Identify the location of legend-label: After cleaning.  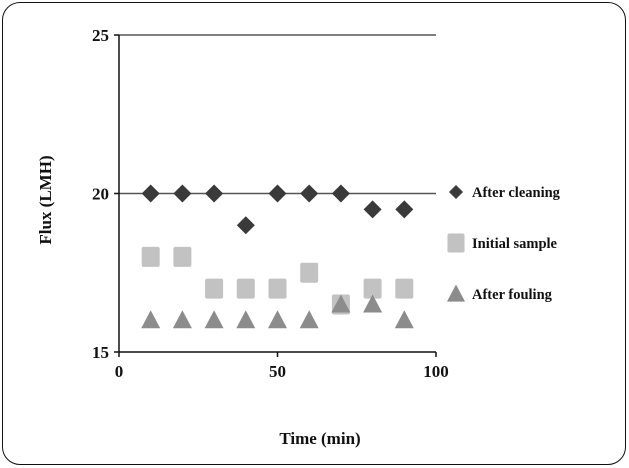
(516, 193).